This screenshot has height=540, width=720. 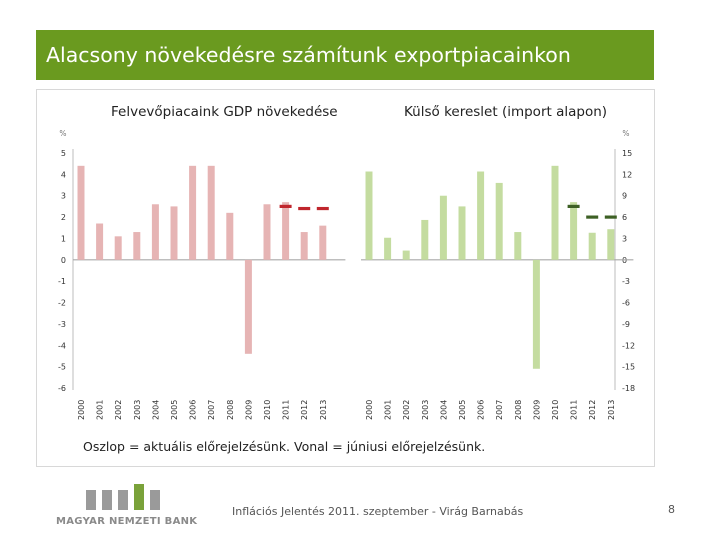 I want to click on chart-left-bar-2000, so click(x=81, y=212).